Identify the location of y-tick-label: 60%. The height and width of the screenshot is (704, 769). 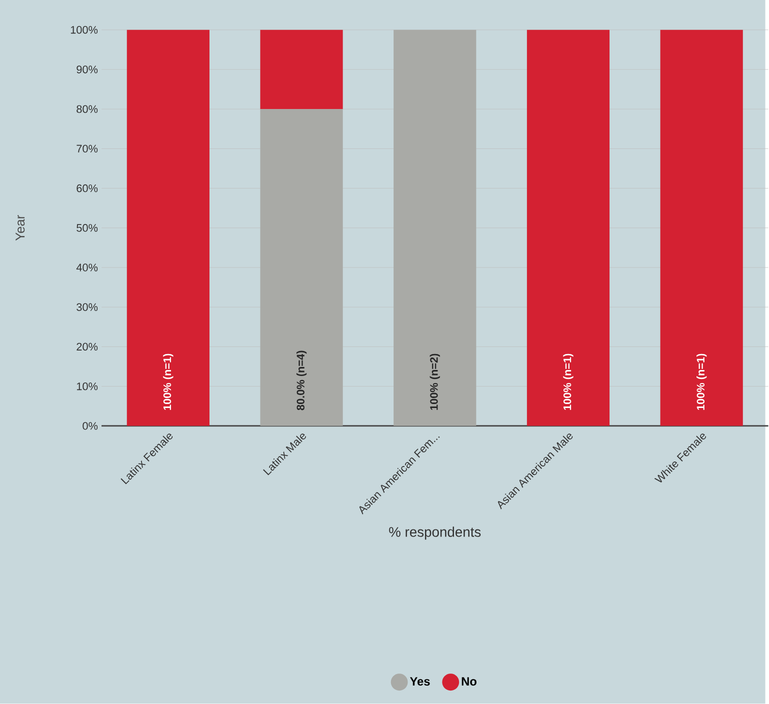
(87, 188).